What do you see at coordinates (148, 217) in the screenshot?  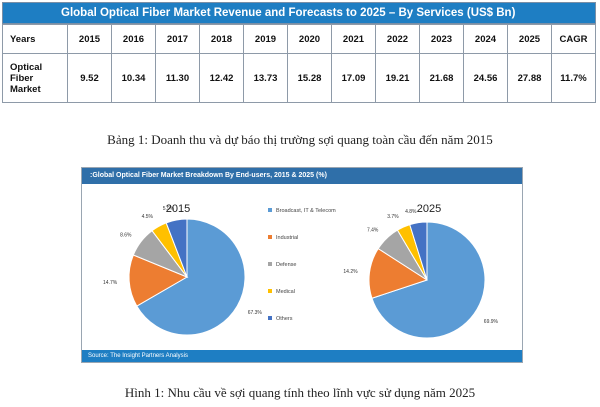 I see `data-label: 4.5%` at bounding box center [148, 217].